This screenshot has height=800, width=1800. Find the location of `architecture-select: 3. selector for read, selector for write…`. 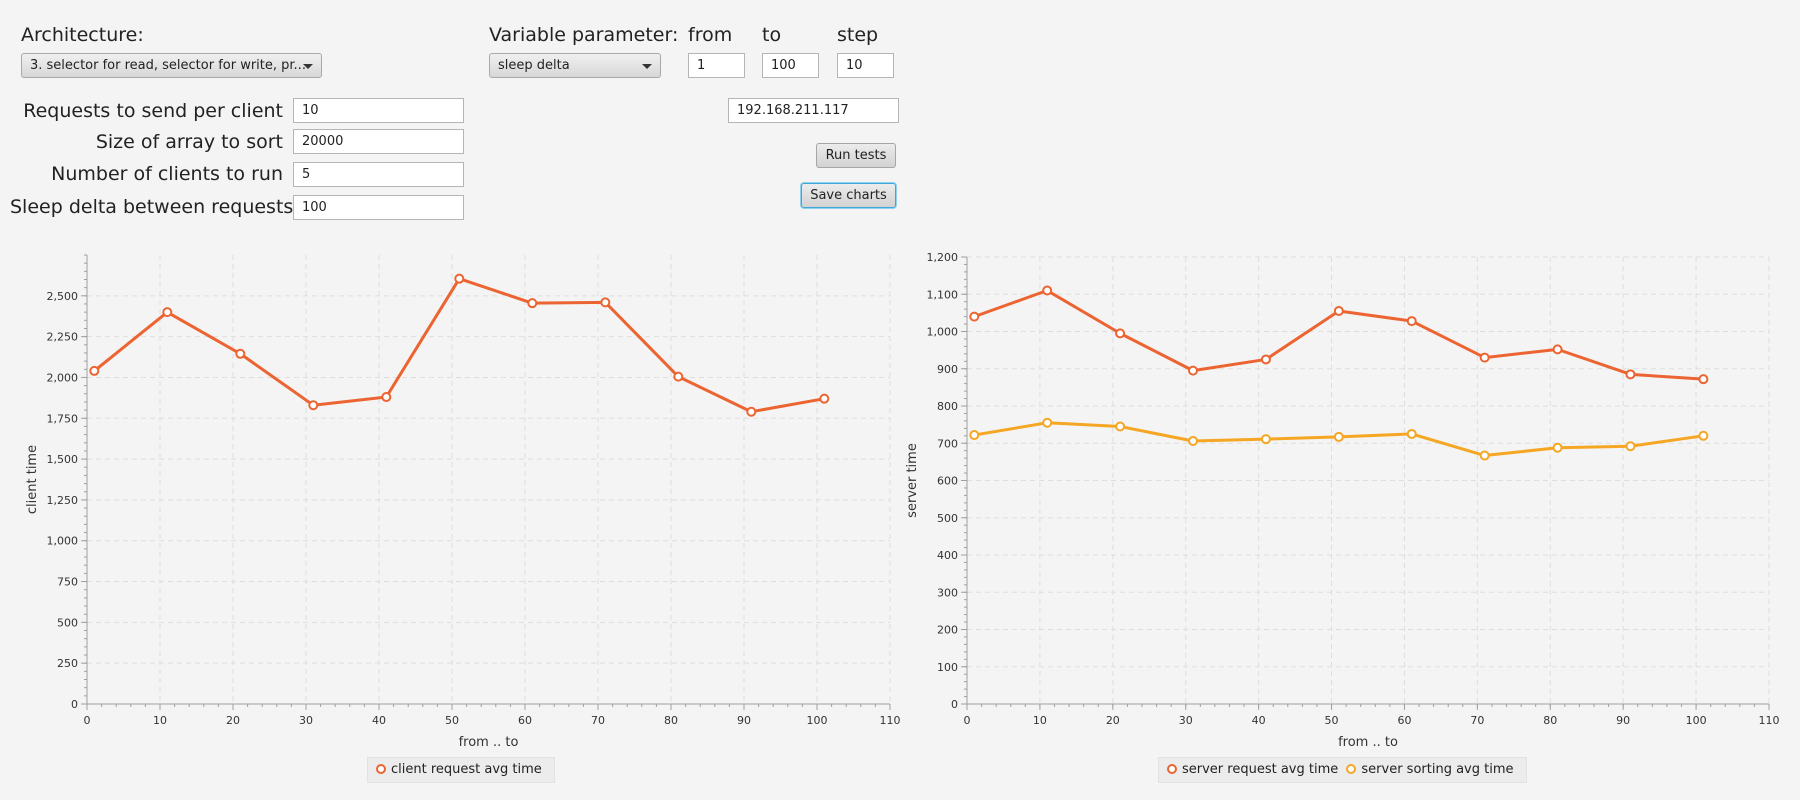

architecture-select: 3. selector for read, selector for write… is located at coordinates (171, 65).